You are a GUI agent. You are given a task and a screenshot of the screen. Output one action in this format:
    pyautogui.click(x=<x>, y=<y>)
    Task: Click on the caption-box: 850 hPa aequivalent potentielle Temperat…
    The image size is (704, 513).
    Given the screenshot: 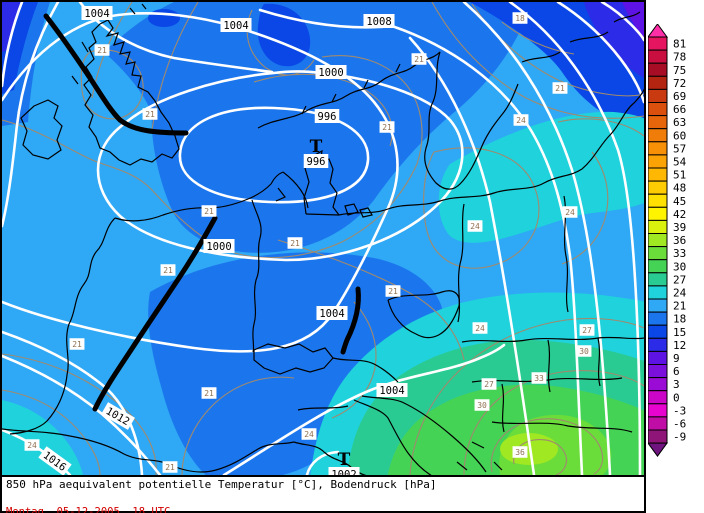 What is the action you would take?
    pyautogui.click(x=323, y=494)
    